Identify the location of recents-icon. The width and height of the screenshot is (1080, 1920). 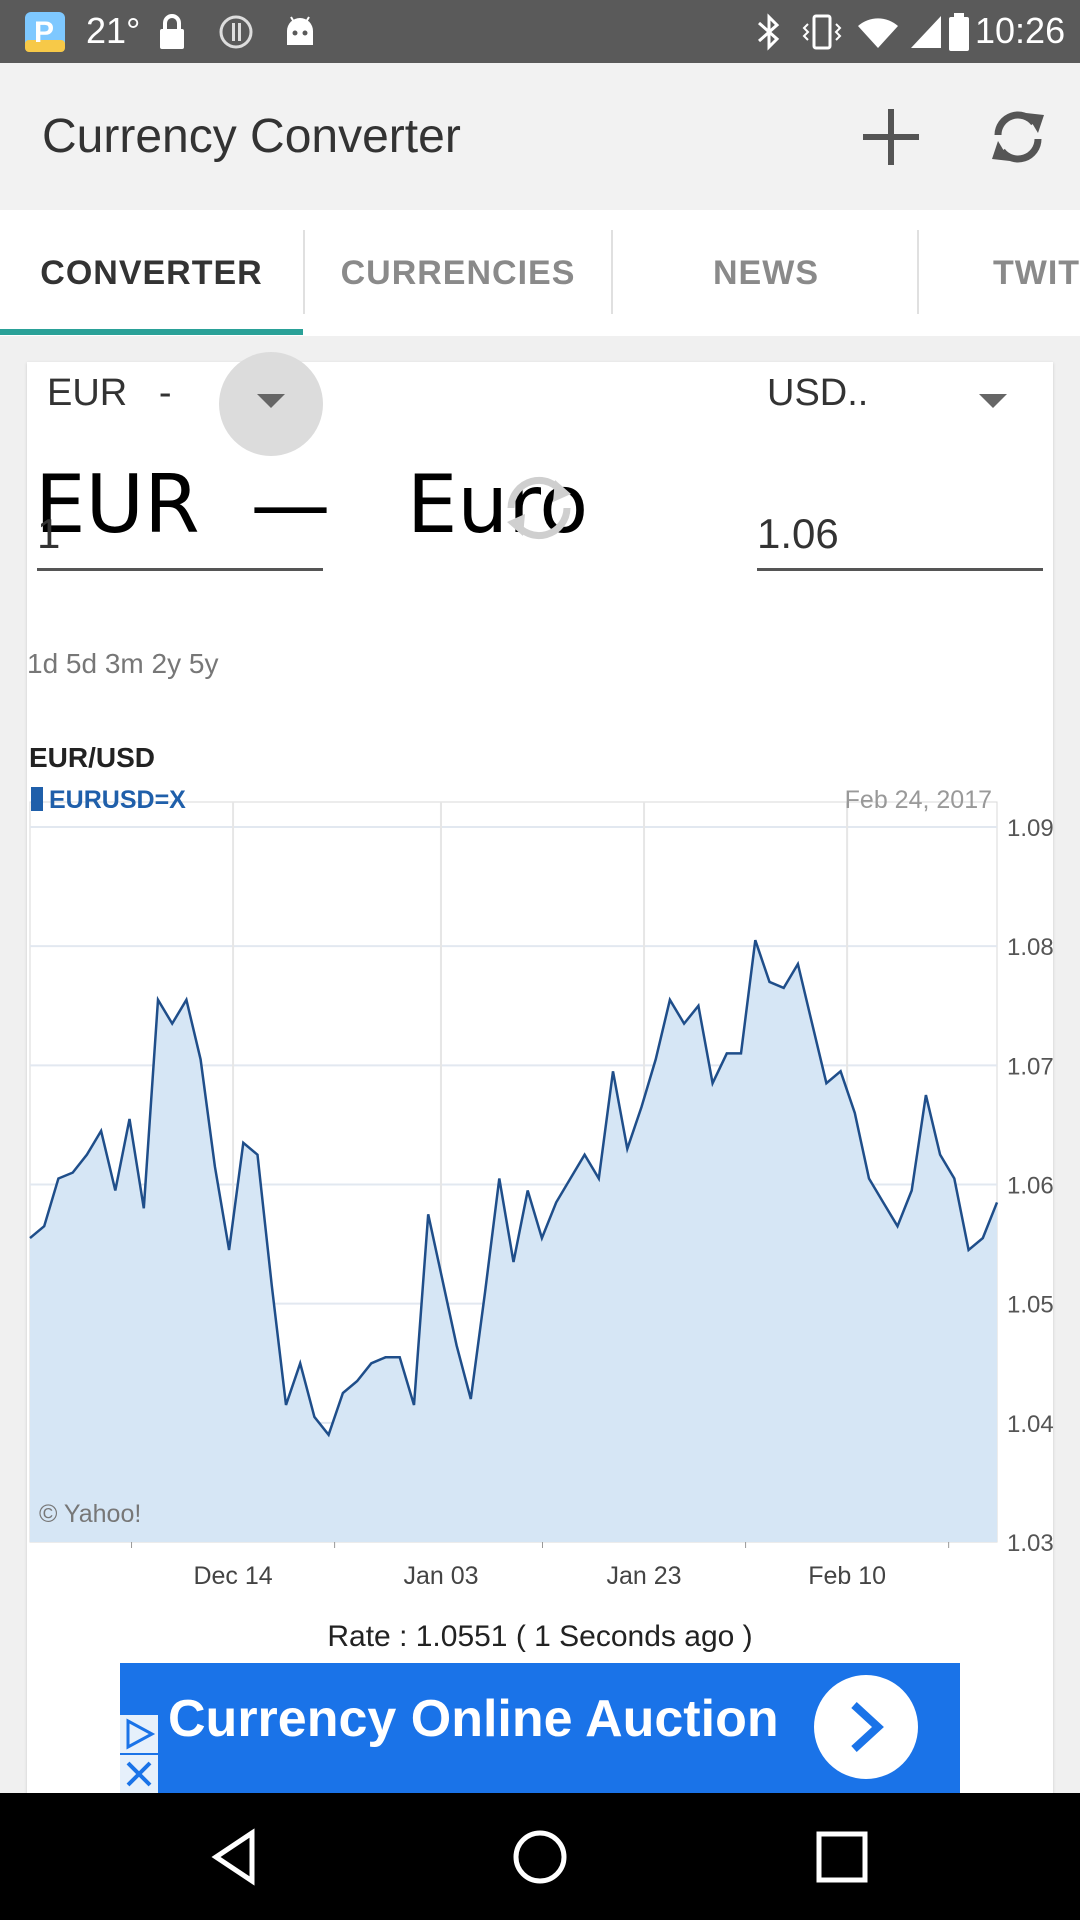
(842, 1857).